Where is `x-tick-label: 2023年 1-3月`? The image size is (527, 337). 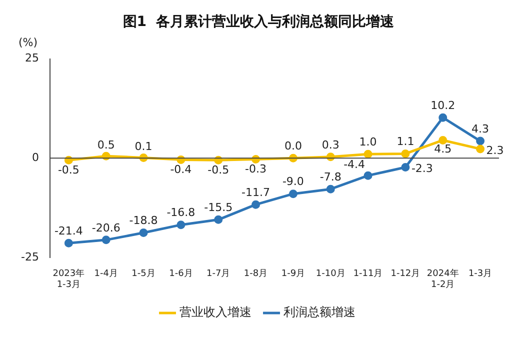 x-tick-label: 2023年 1-3月 is located at coordinates (68, 279).